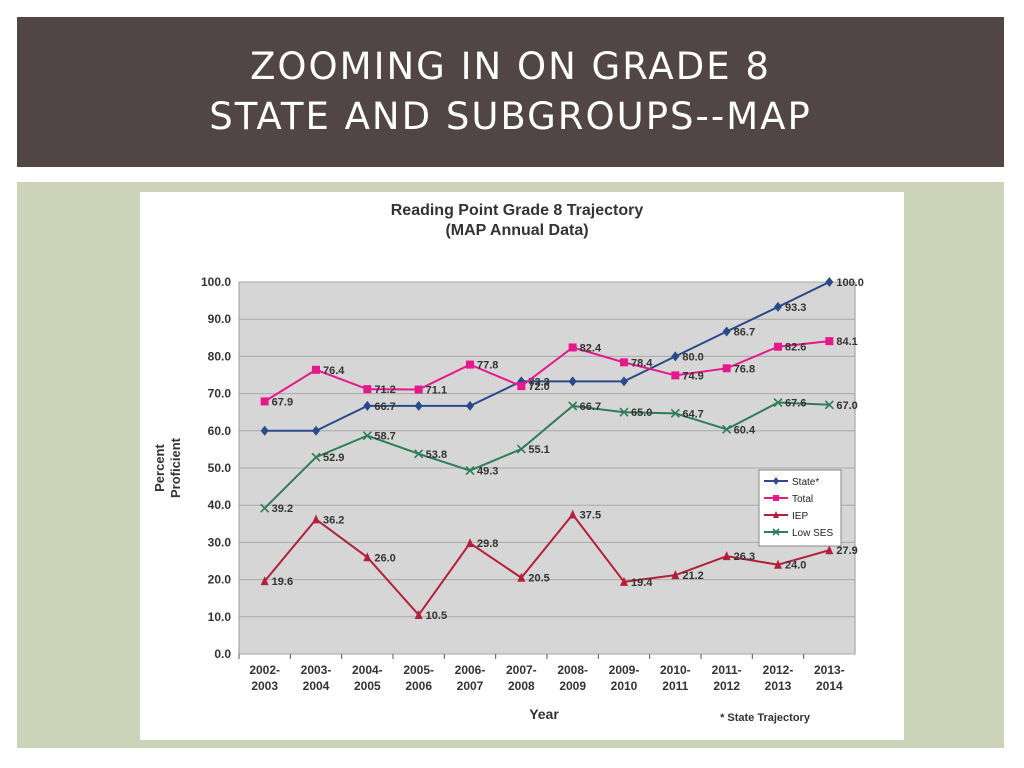  I want to click on legend: State* Total IEP Low SES, so click(800, 508).